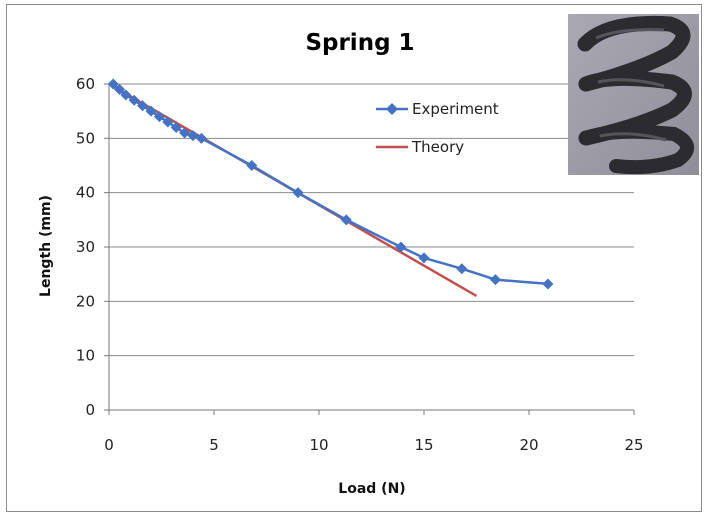 This screenshot has width=709, height=518. Describe the element at coordinates (528, 445) in the screenshot. I see `x-tick-label: 20` at that location.